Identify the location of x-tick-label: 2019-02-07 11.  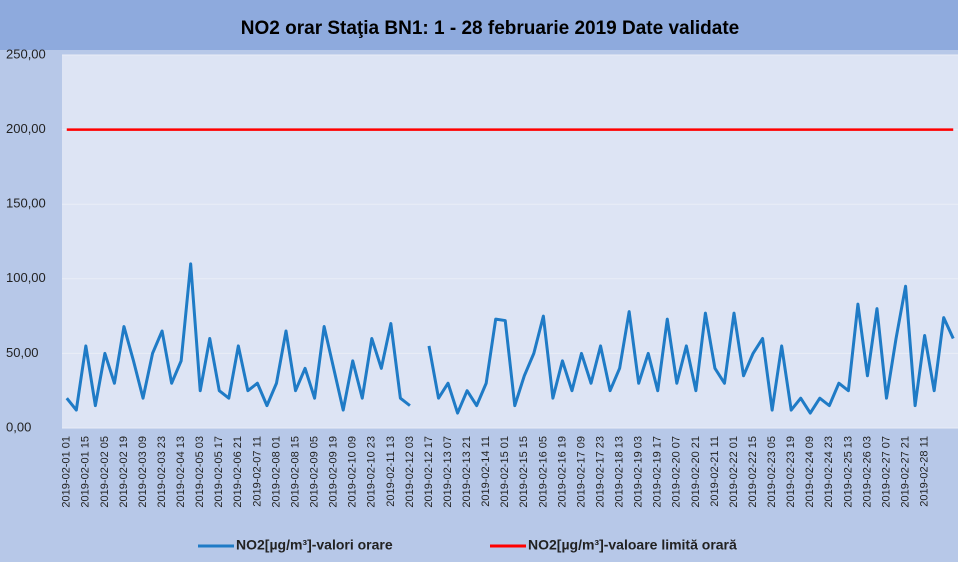
(257, 471).